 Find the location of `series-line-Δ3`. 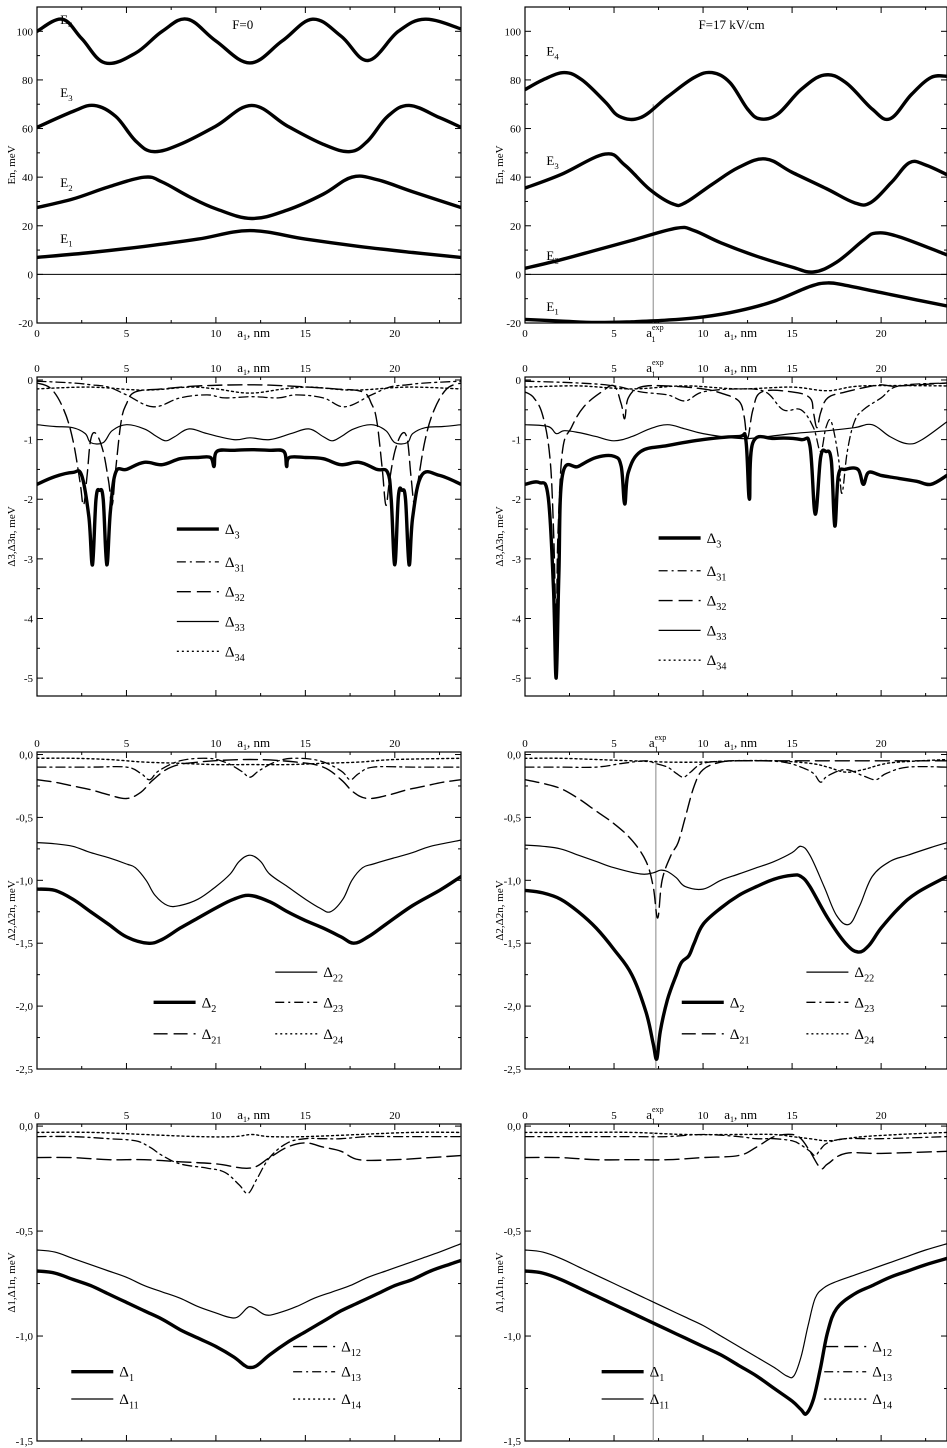

series-line-Δ3 is located at coordinates (736, 555).